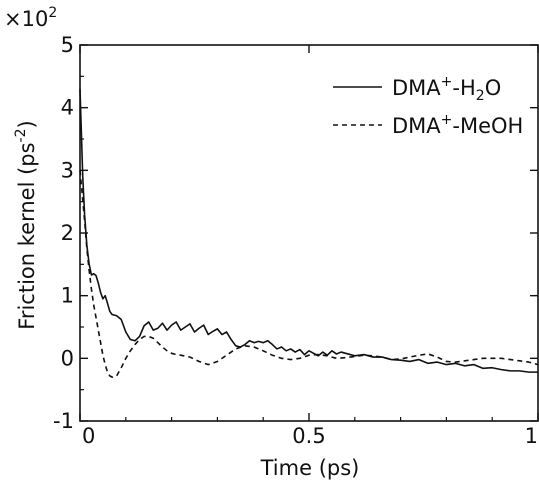 This screenshot has width=539, height=481. Describe the element at coordinates (67, 170) in the screenshot. I see `y-tick-label: 3` at that location.